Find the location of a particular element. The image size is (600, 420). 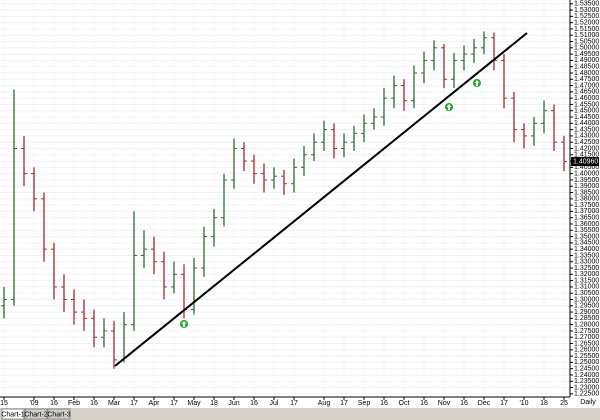

y-tick-label: 1.36500 is located at coordinates (586, 218).